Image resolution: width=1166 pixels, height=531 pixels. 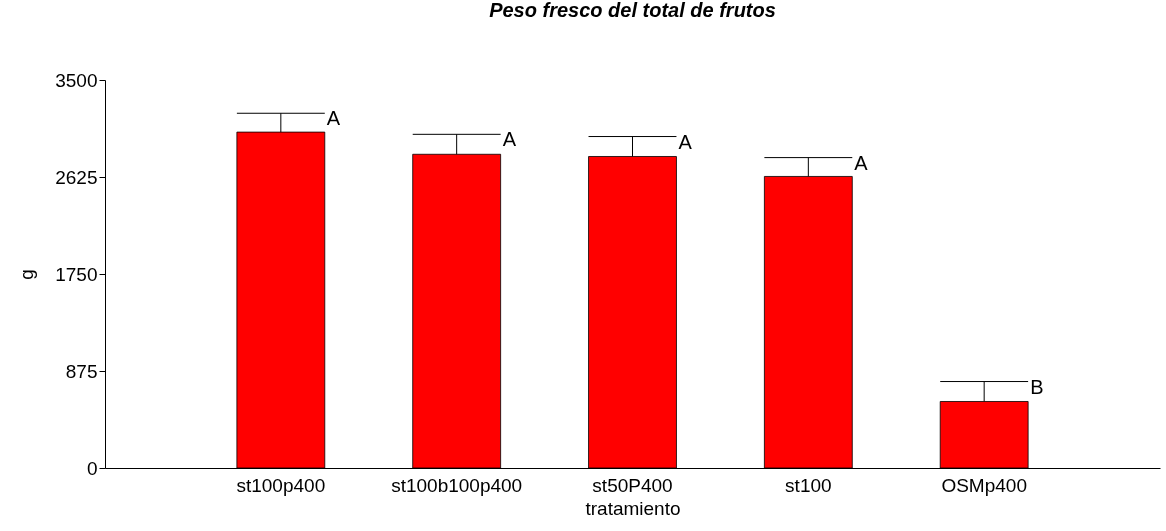 What do you see at coordinates (632, 10) in the screenshot?
I see `chart-title: Peso fresco del total de frutos` at bounding box center [632, 10].